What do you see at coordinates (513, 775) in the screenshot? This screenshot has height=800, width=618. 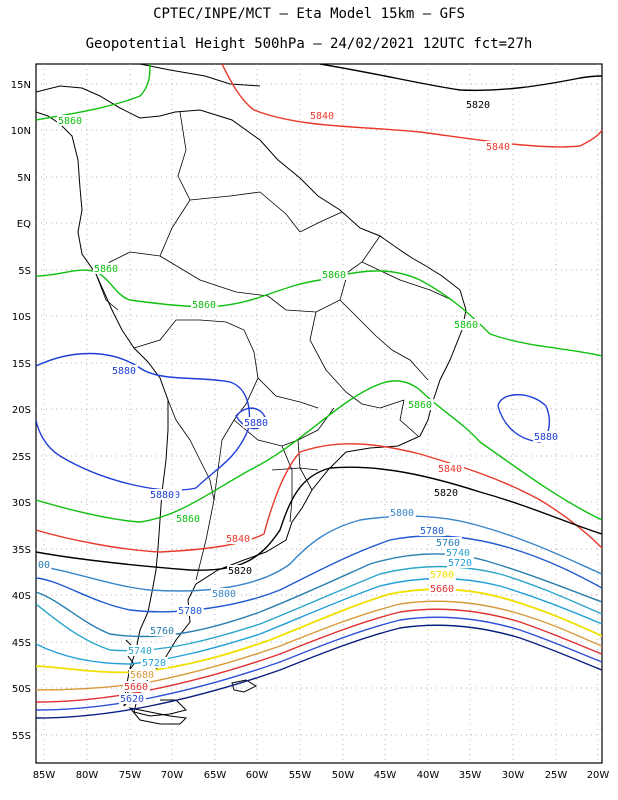 I see `lon-tick-label: 30W` at bounding box center [513, 775].